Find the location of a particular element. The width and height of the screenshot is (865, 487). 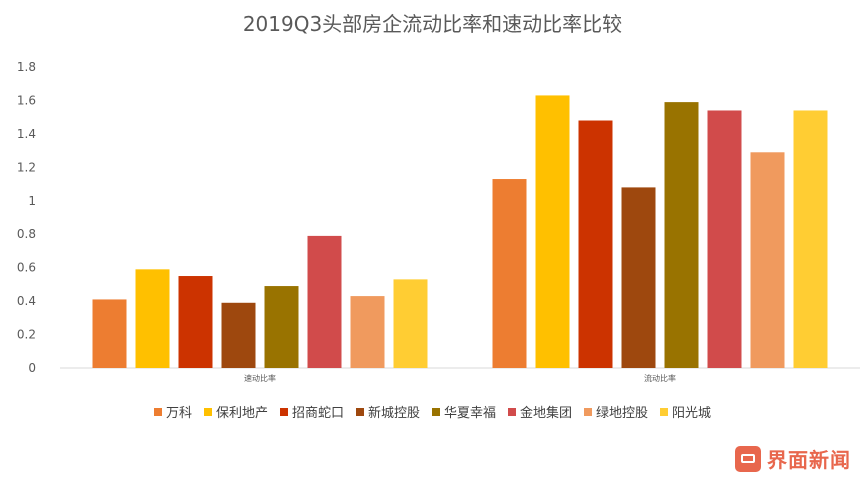

y-tick-label: 0.8 is located at coordinates (26, 234).